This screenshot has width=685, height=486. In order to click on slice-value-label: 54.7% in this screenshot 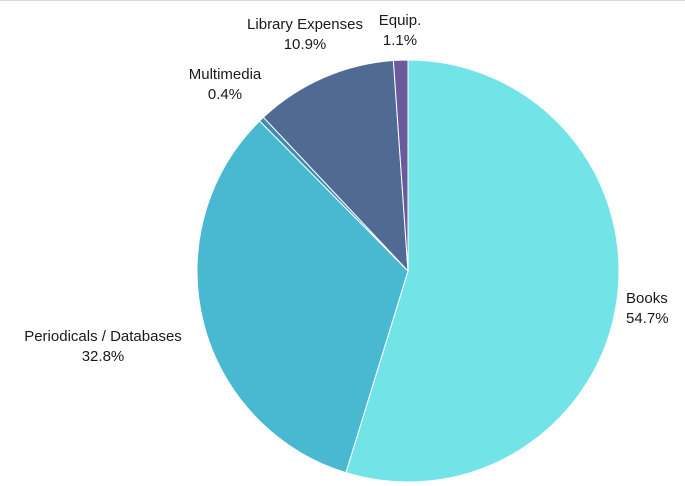, I will do `click(647, 318)`.